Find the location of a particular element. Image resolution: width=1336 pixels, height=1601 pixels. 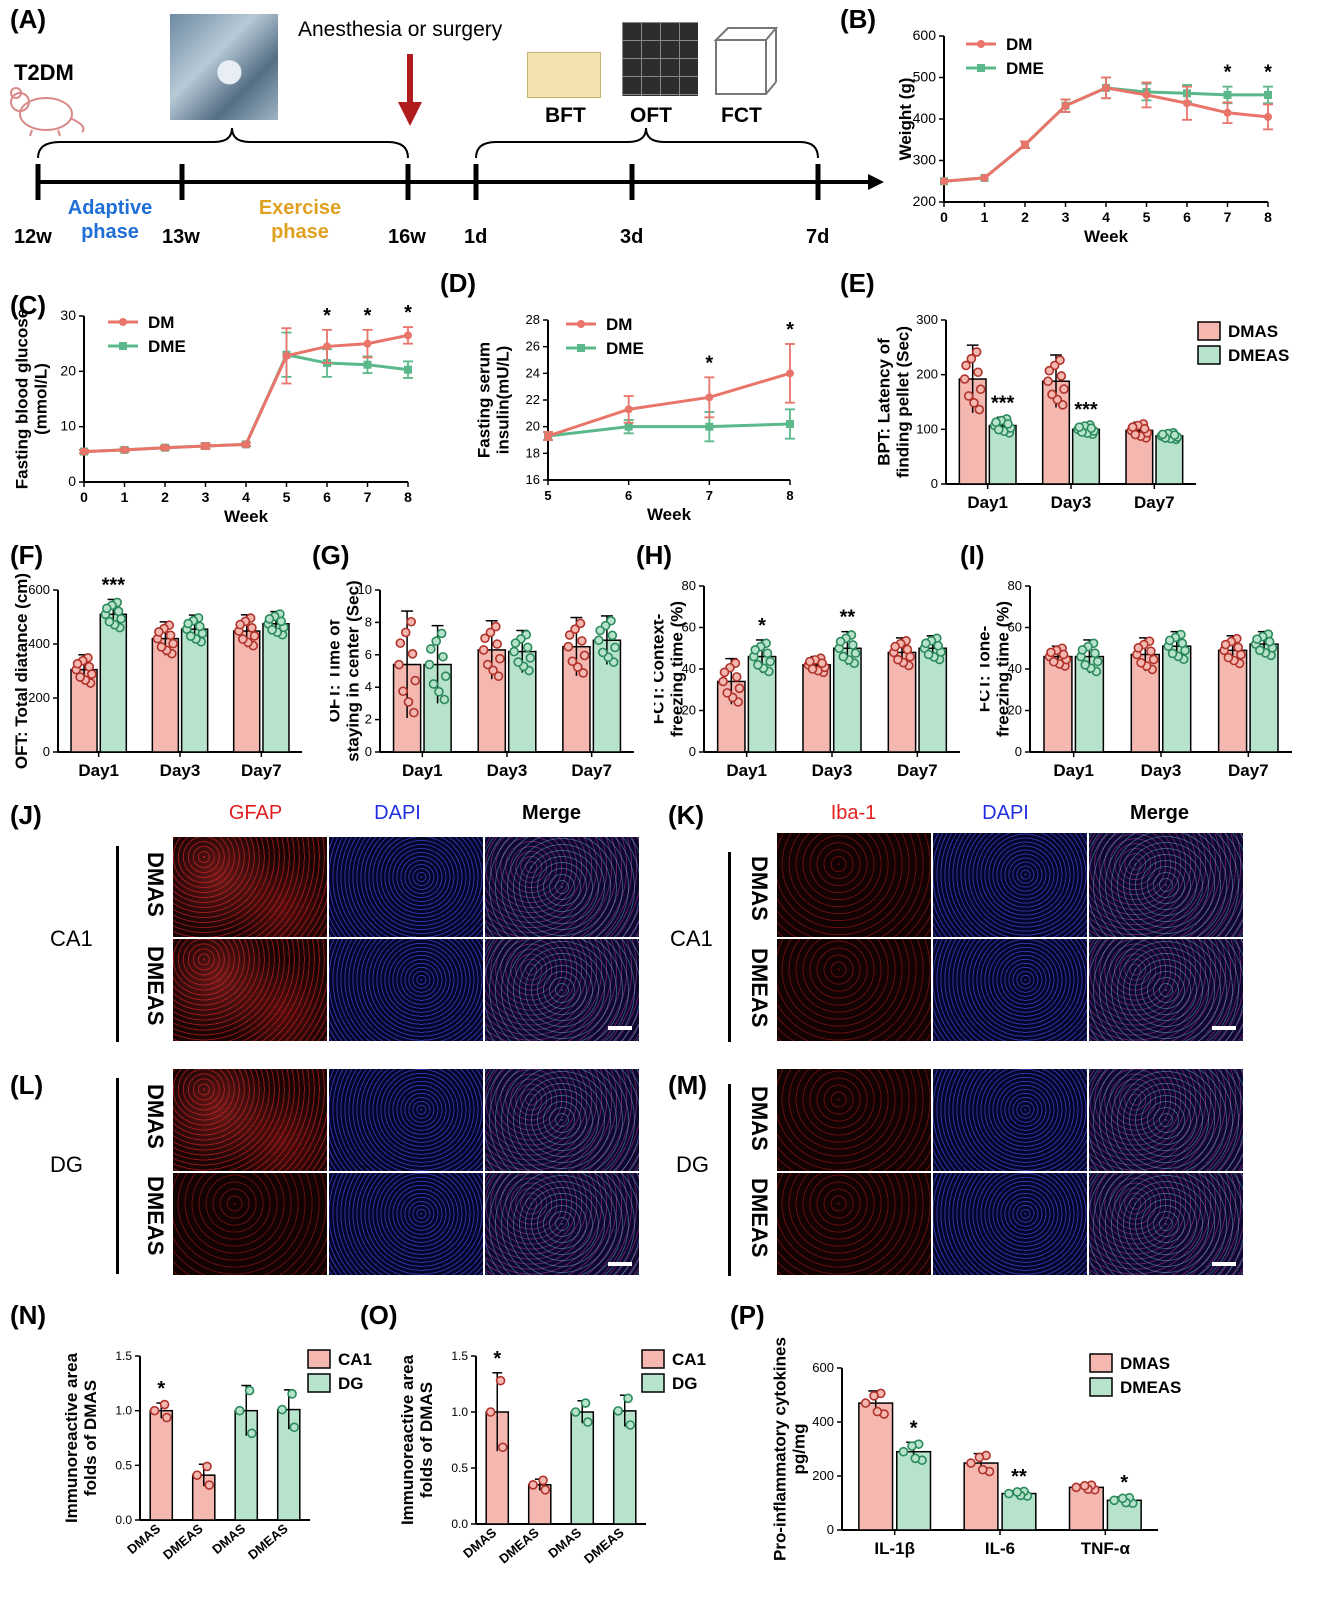

region-bracket-m is located at coordinates (729, 1180).